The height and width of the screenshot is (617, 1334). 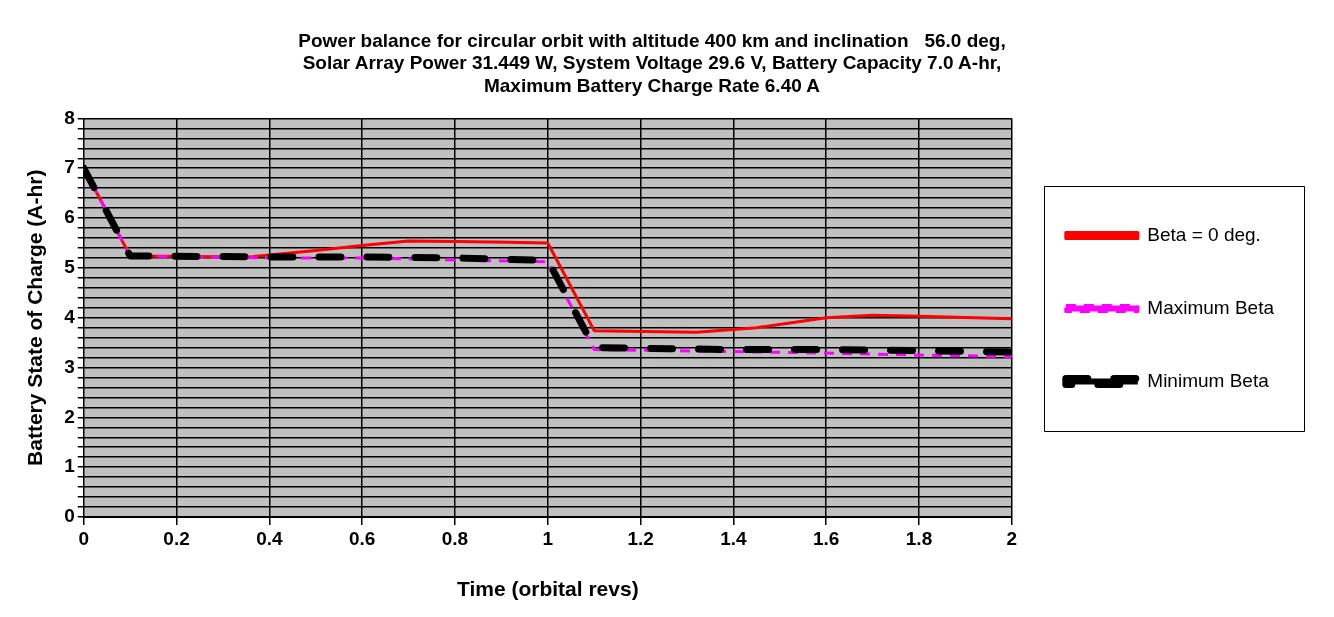 What do you see at coordinates (69, 117) in the screenshot?
I see `y-tick-label: 8` at bounding box center [69, 117].